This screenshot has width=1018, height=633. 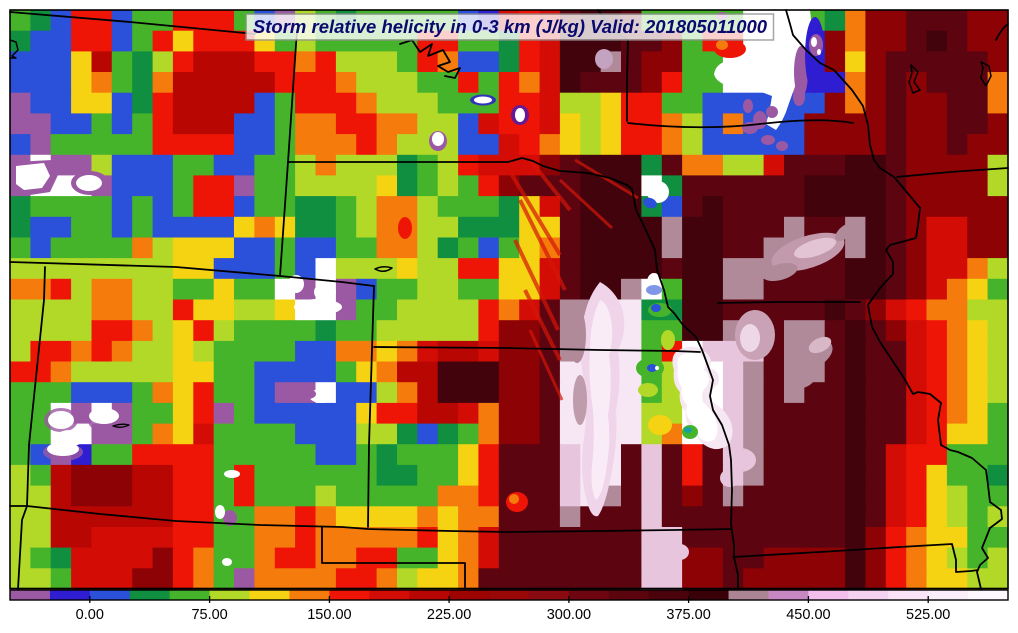 What do you see at coordinates (569, 615) in the screenshot?
I see `svg-text: 300.00` at bounding box center [569, 615].